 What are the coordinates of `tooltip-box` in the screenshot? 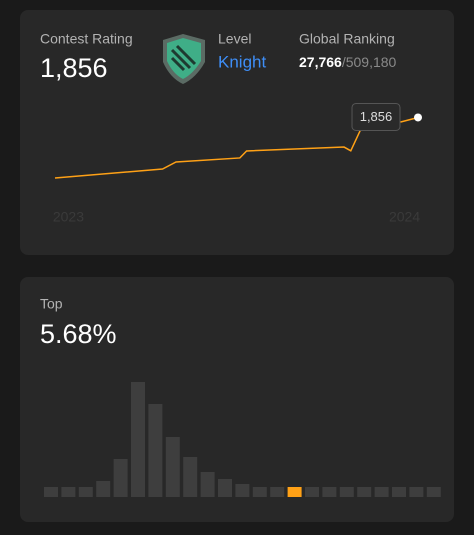 It's located at (376, 116).